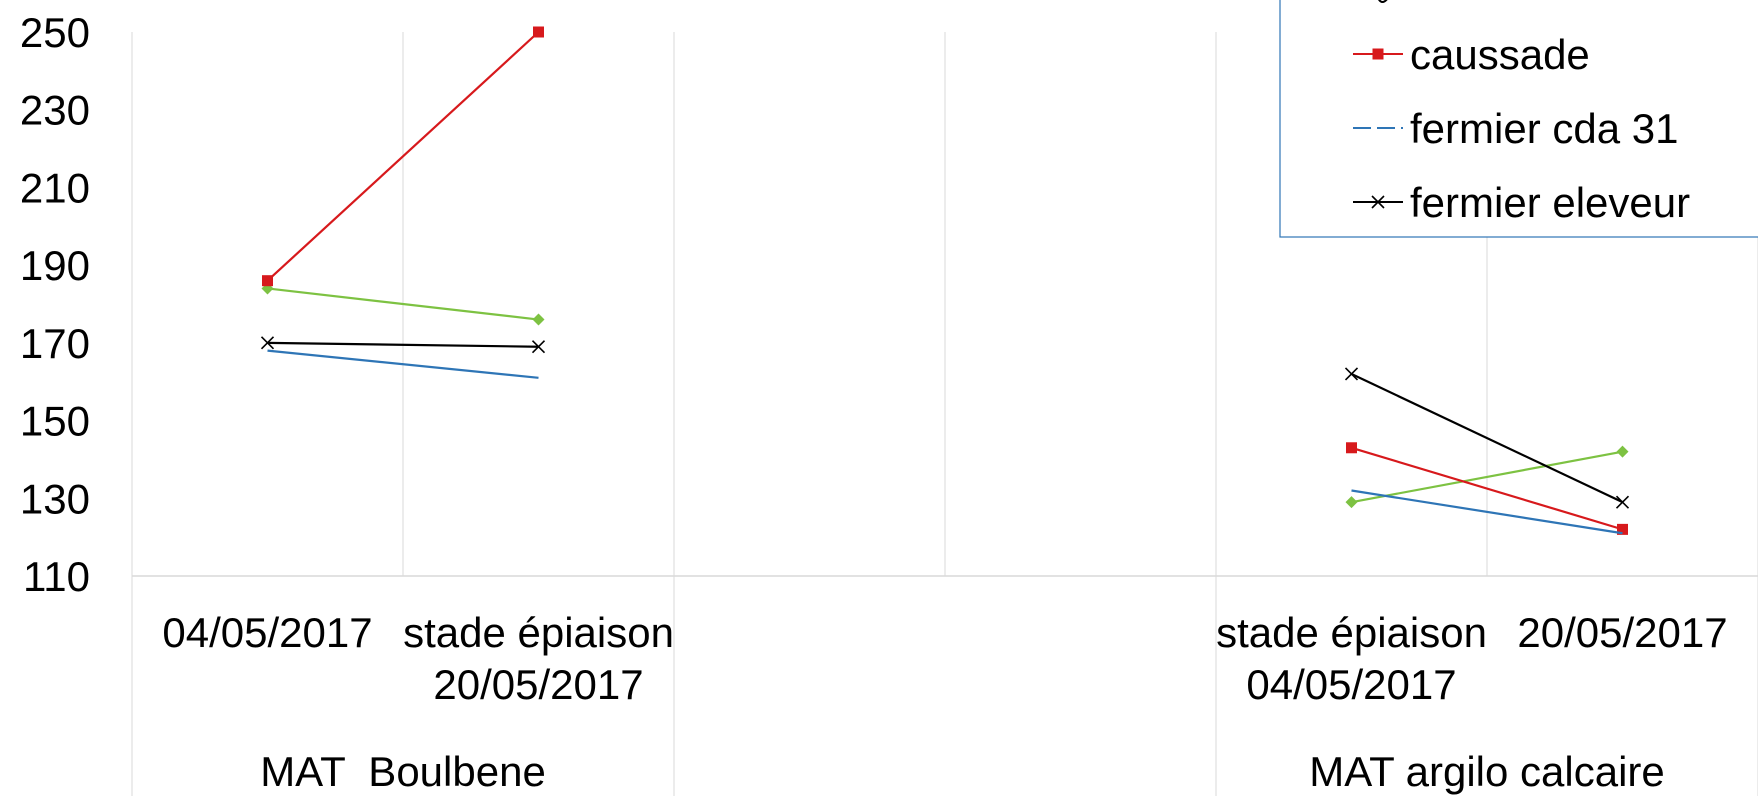 Image resolution: width=1758 pixels, height=796 pixels. What do you see at coordinates (55, 498) in the screenshot?
I see `y-tick-label: 130` at bounding box center [55, 498].